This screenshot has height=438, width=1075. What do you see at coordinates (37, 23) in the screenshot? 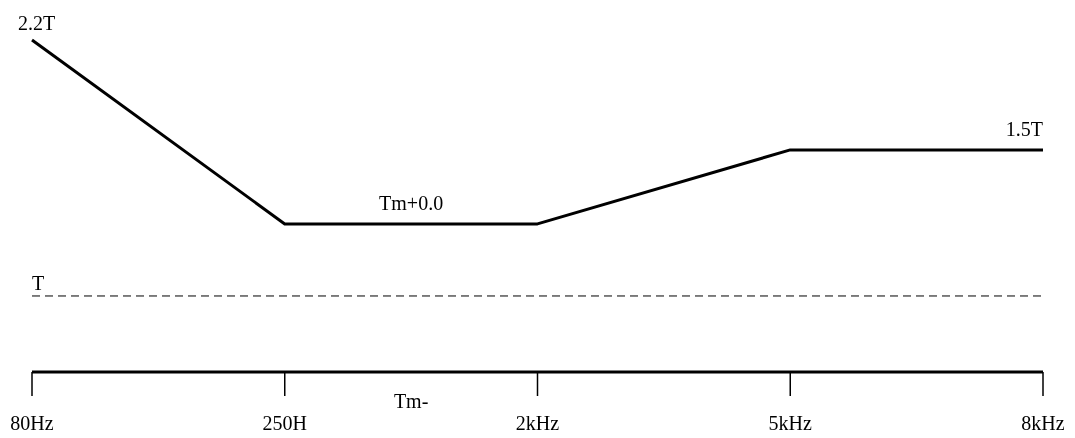
I see `text: 2.2T` at bounding box center [37, 23].